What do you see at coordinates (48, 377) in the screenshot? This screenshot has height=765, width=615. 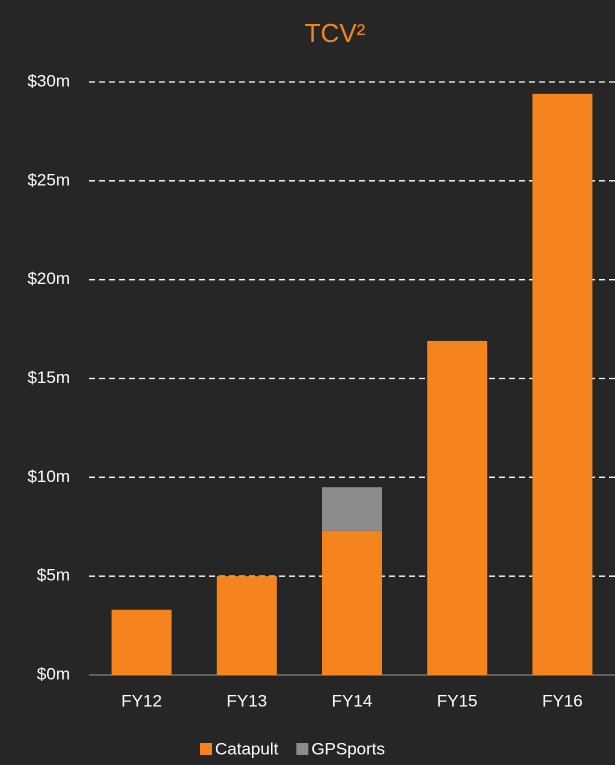 I see `y-tick-label: $15m` at bounding box center [48, 377].